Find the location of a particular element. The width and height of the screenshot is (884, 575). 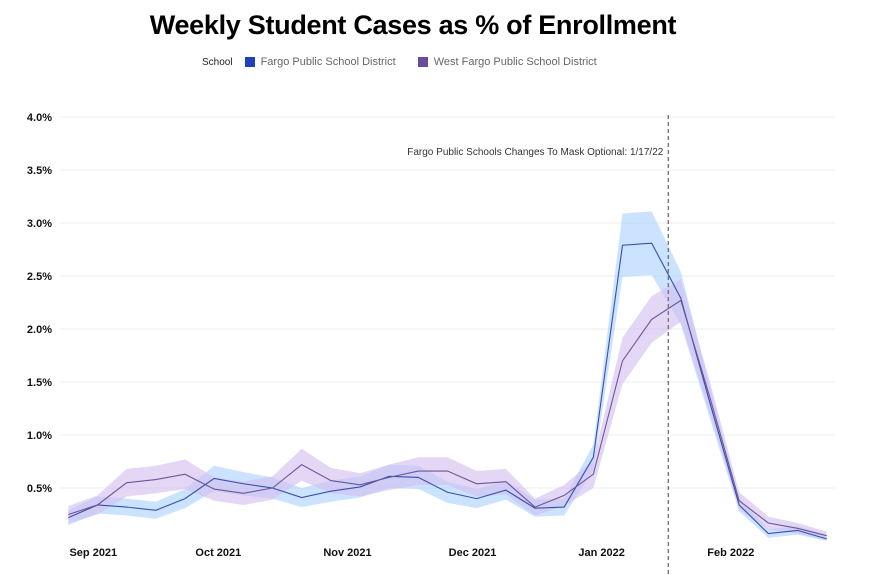

chart-title: Weekly Student Cases as % of Enrollment is located at coordinates (413, 25).